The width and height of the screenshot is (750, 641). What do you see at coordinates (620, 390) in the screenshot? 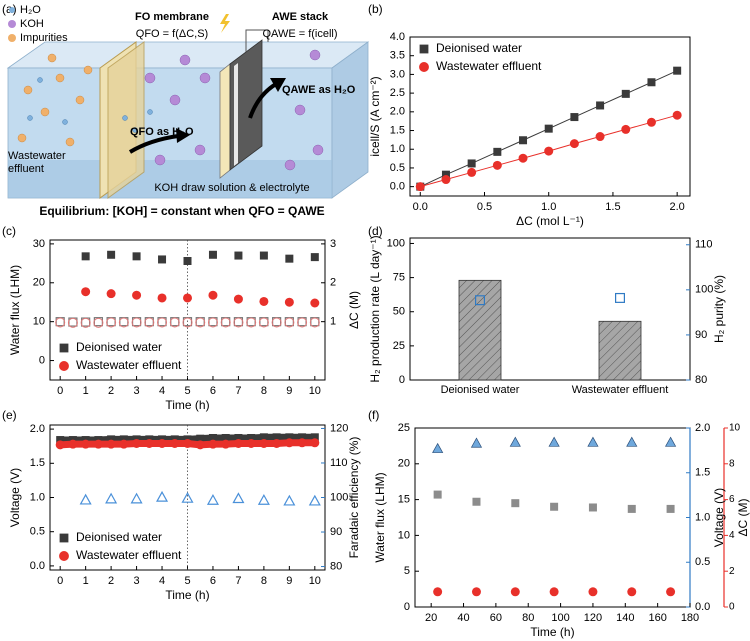
I see `x-tick-label: Wastewater effluent` at bounding box center [620, 390].